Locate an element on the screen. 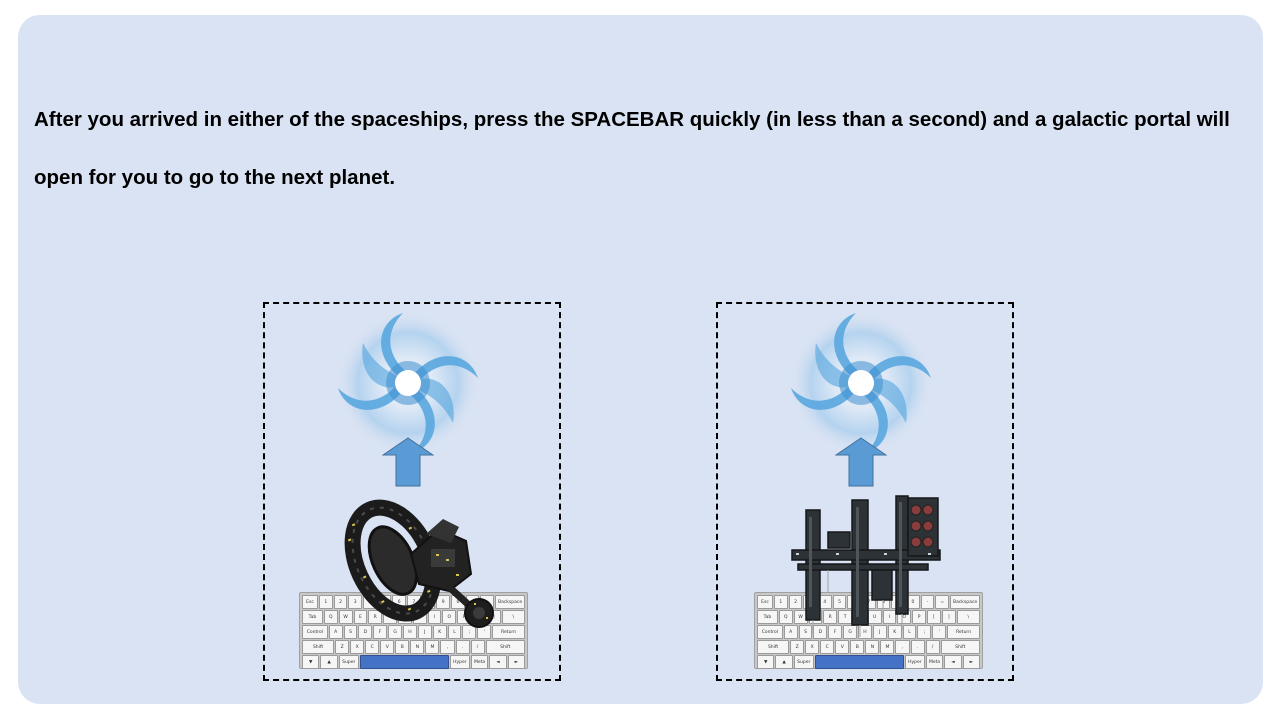 Image resolution: width=1280 pixels, height=720 pixels. key-tab: Tab is located at coordinates (312, 617).